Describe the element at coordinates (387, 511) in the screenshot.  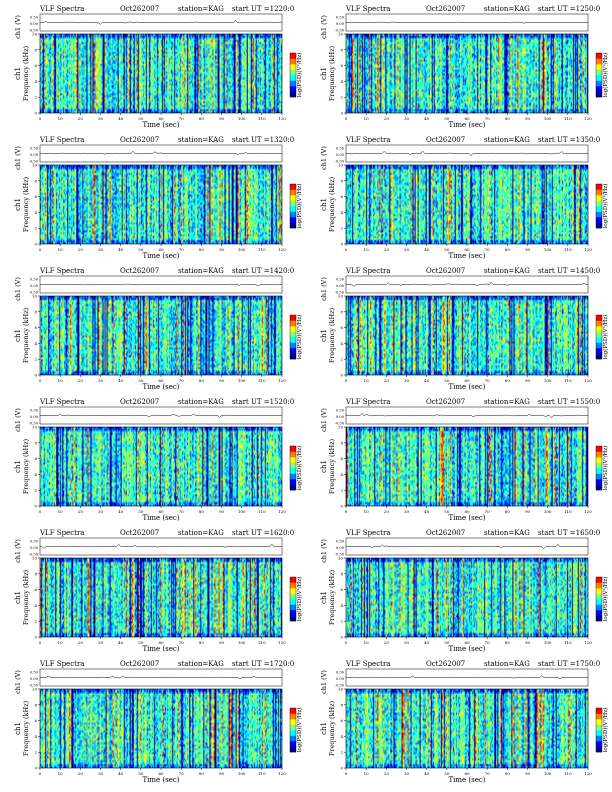
I see `x-tick-label: 20` at that location.